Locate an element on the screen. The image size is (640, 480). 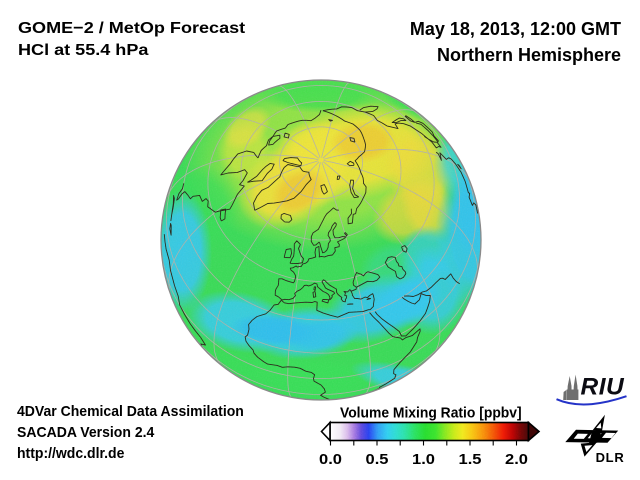
svg-text: DLR is located at coordinates (610, 457).